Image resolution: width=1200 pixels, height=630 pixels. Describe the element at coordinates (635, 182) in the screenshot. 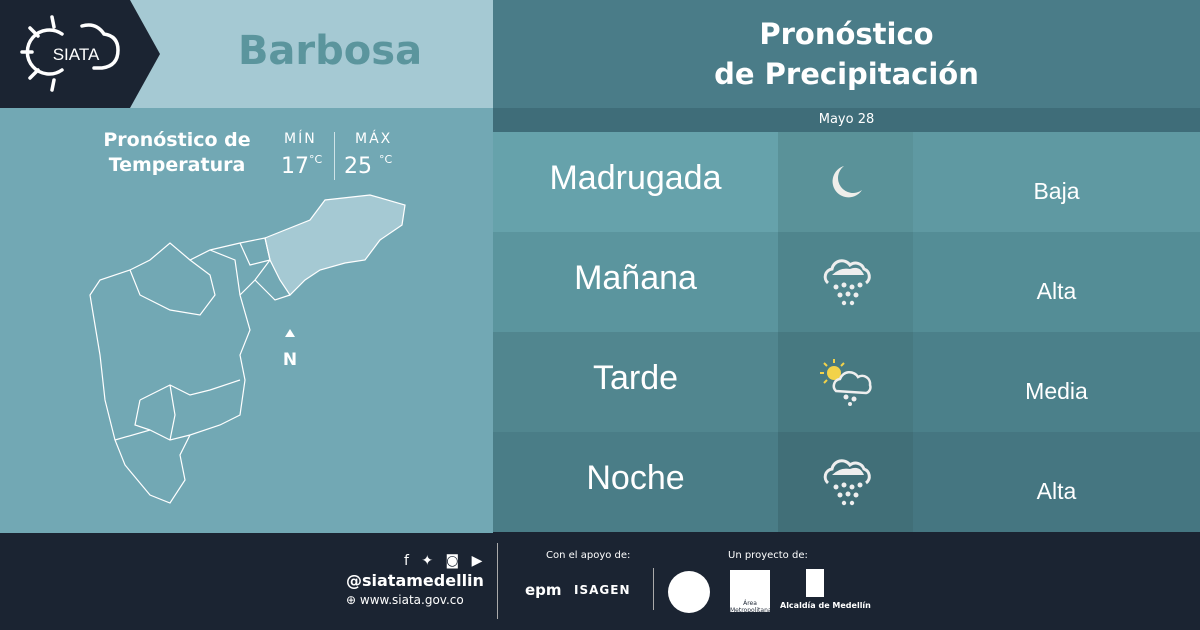

I see `period-label: Madrugada` at that location.